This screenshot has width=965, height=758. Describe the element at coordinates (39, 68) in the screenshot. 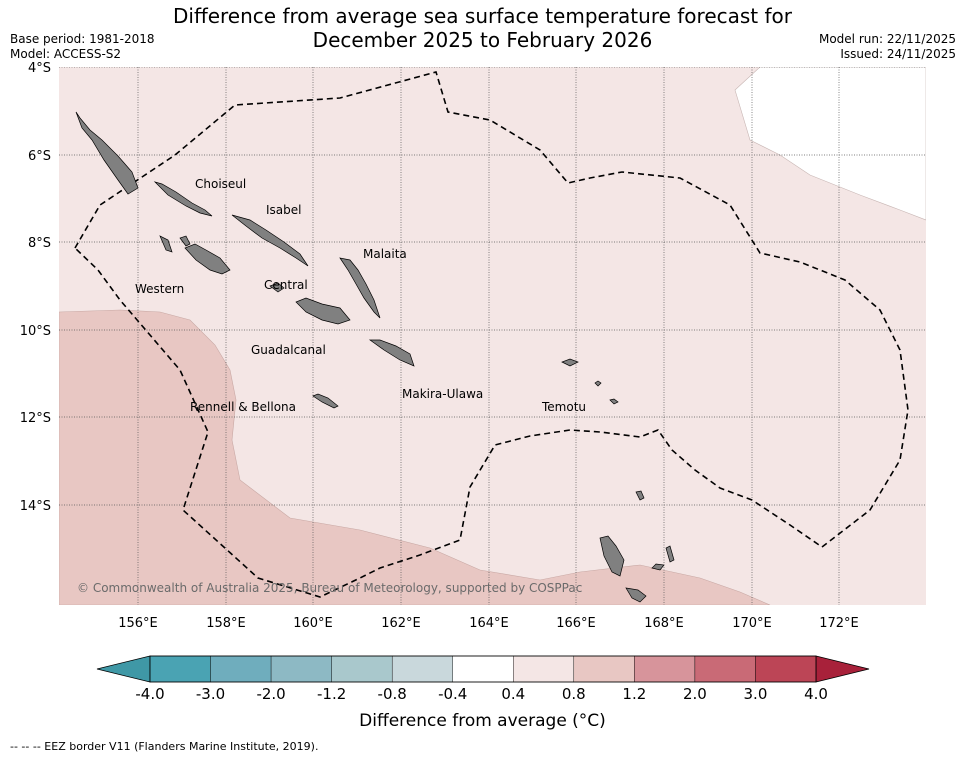

I see `lat-label-4s: 4°S` at that location.